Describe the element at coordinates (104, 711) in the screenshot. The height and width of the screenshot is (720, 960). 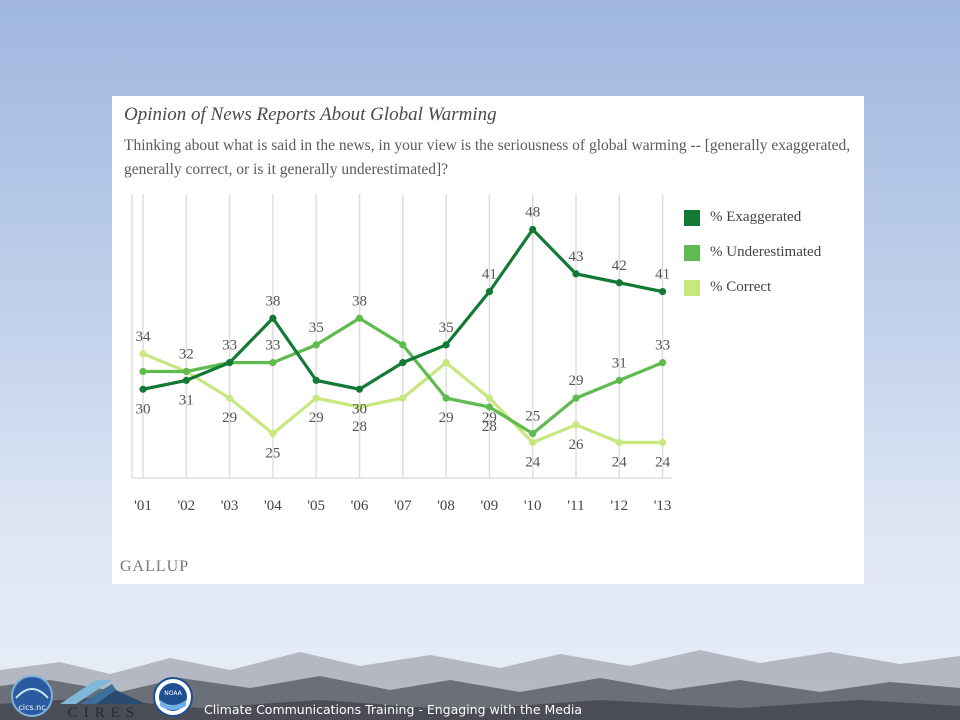
I see `cires-logo-text: CIRES` at that location.